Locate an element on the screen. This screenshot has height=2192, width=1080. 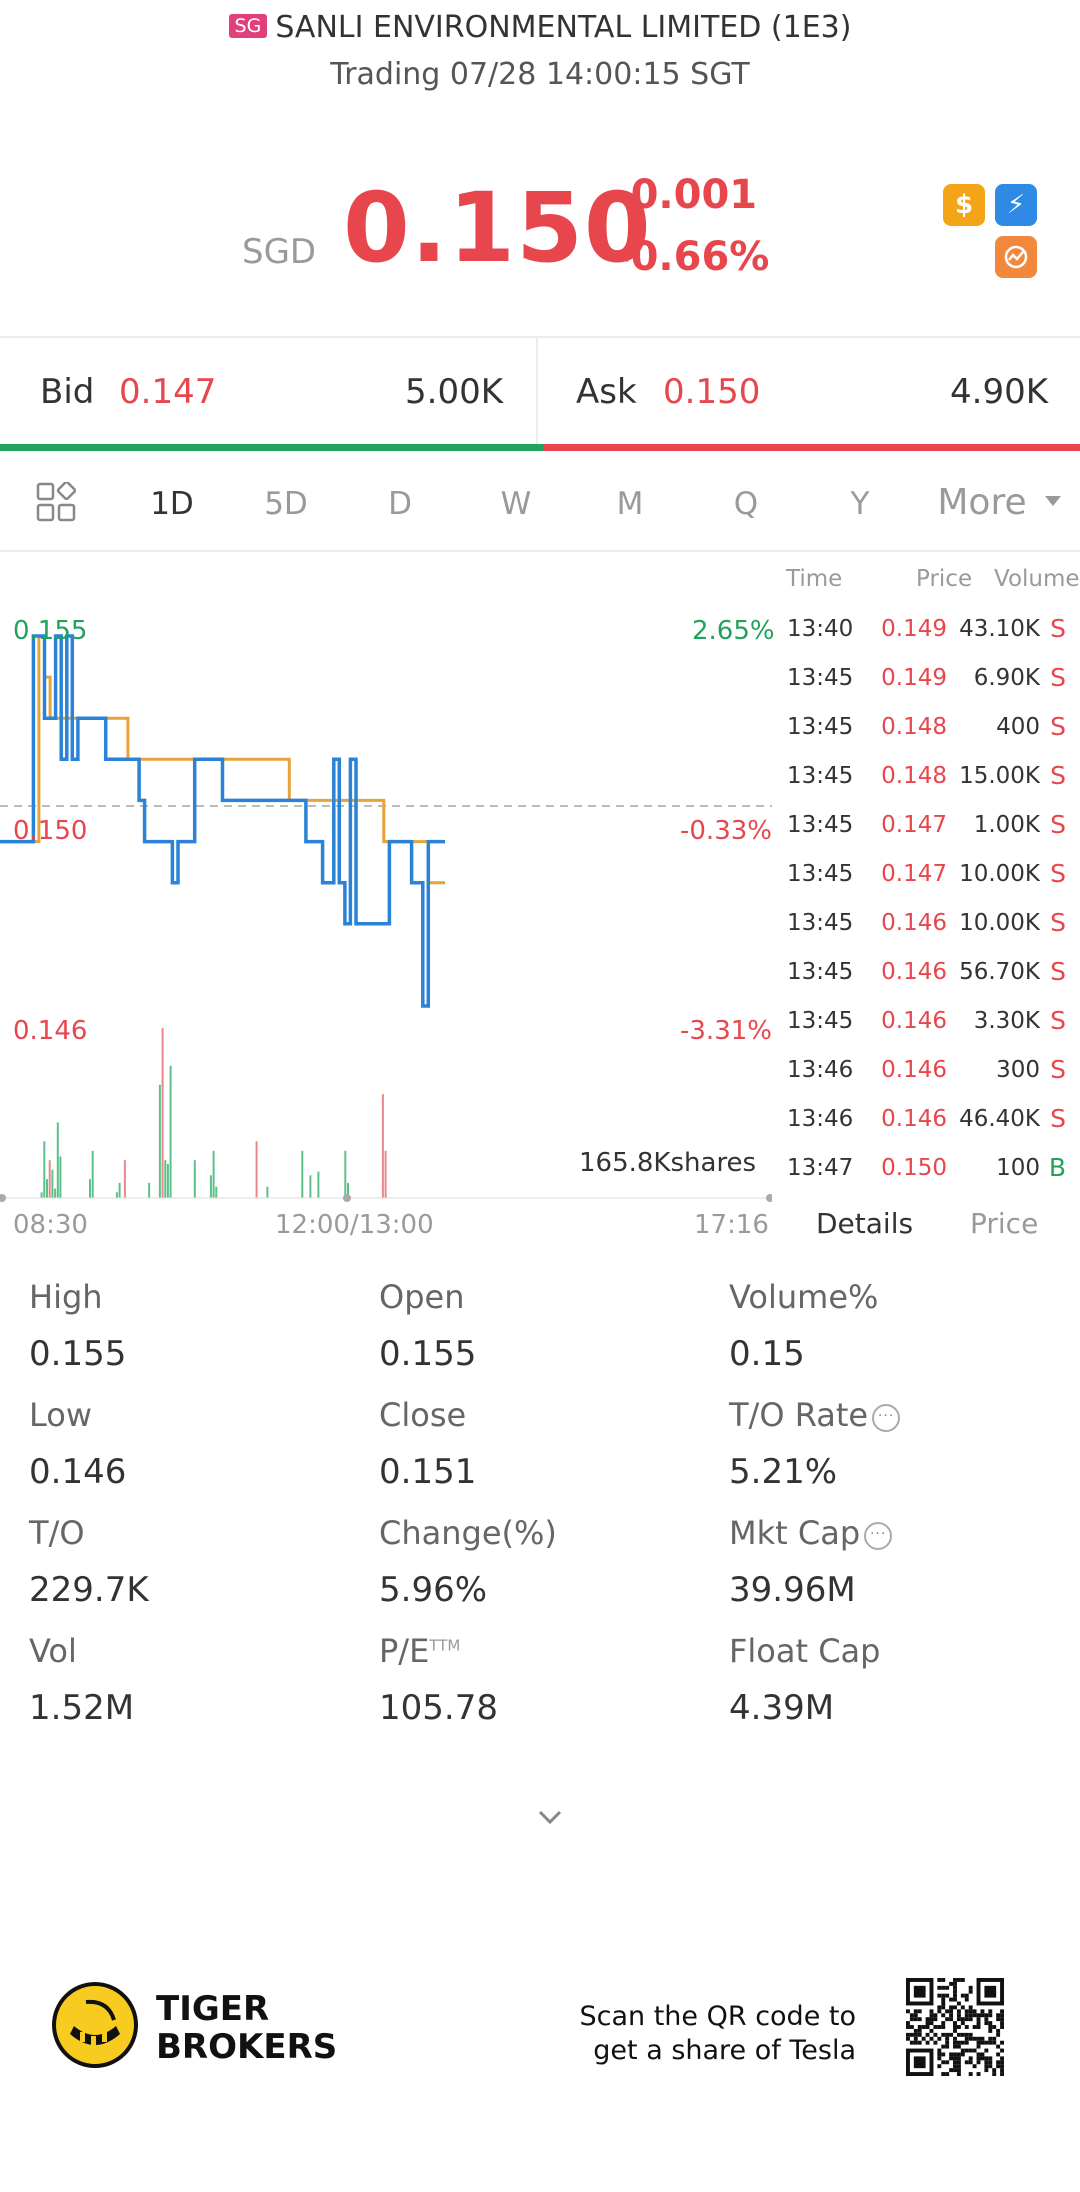
price-line is located at coordinates (222, 821).